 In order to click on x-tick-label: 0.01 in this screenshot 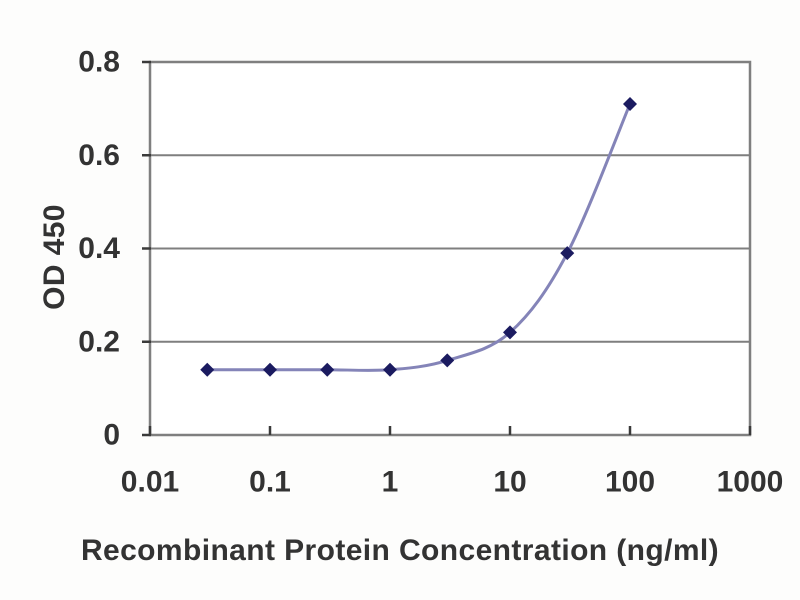, I will do `click(150, 482)`.